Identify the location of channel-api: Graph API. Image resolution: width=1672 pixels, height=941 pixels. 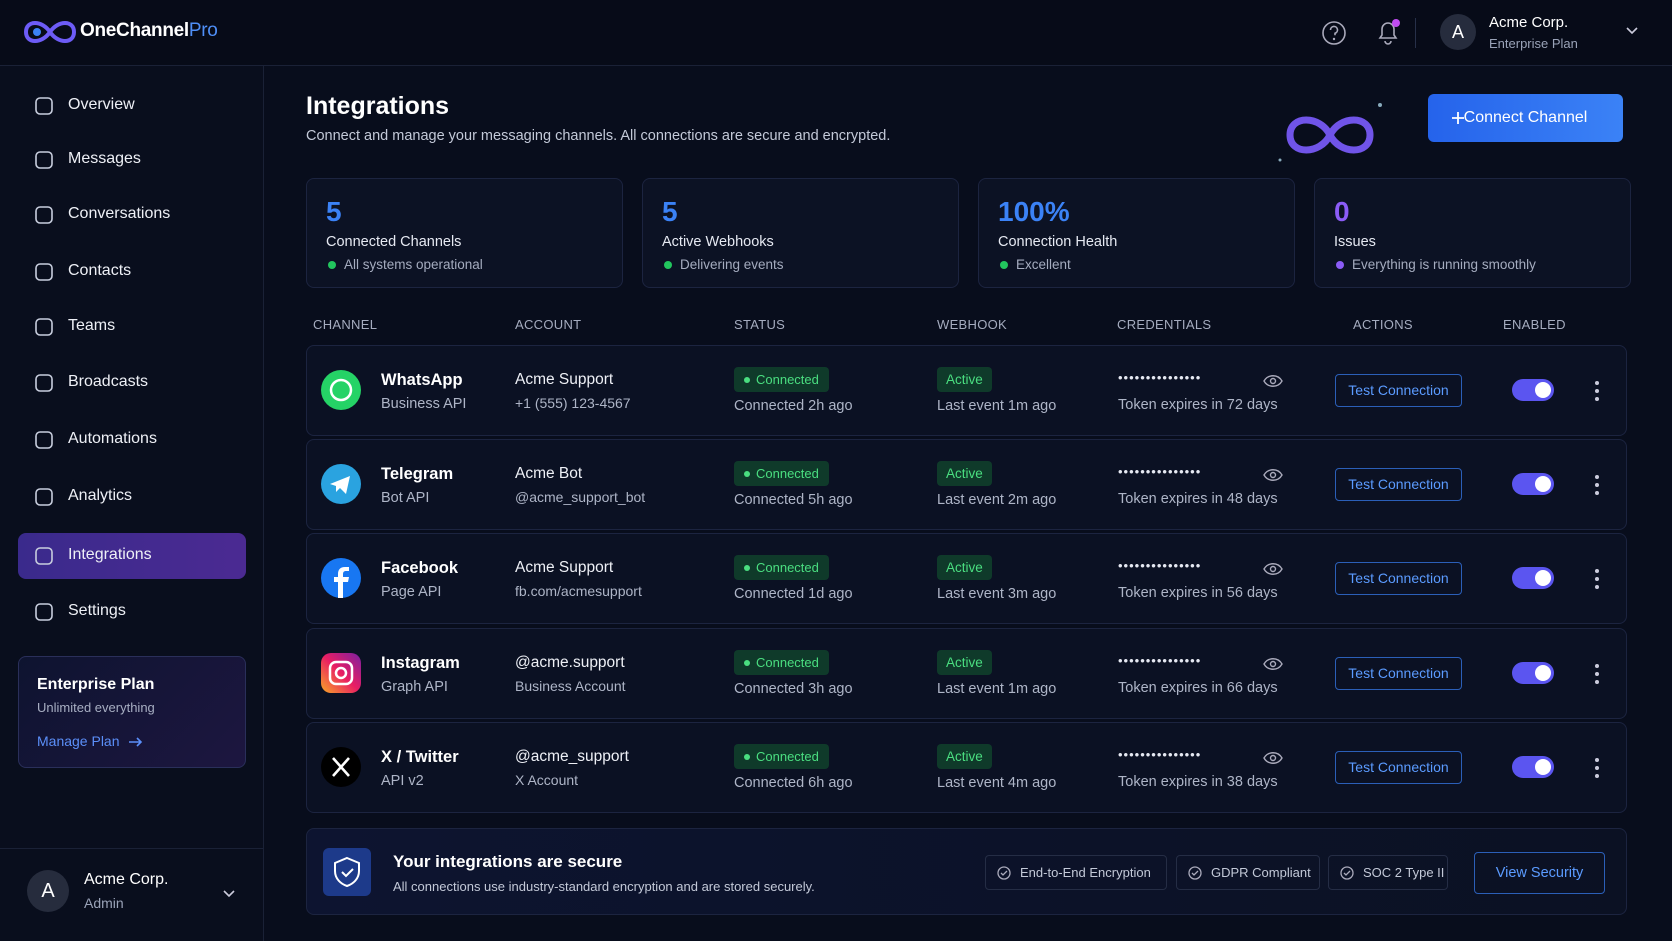
(414, 687).